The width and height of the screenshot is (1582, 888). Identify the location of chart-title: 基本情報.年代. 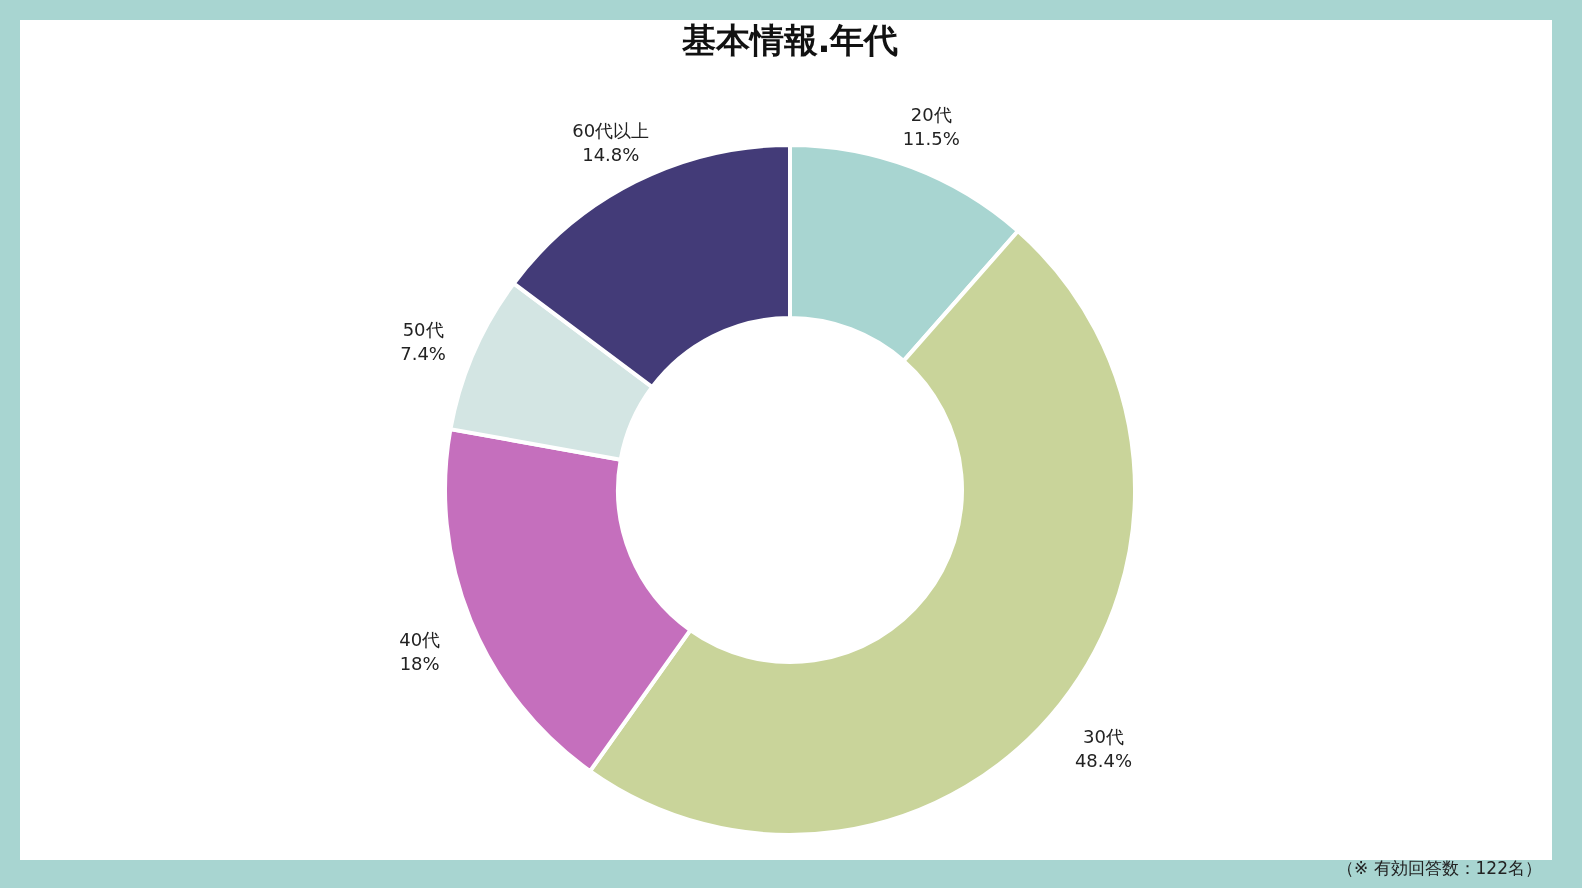
(789, 39).